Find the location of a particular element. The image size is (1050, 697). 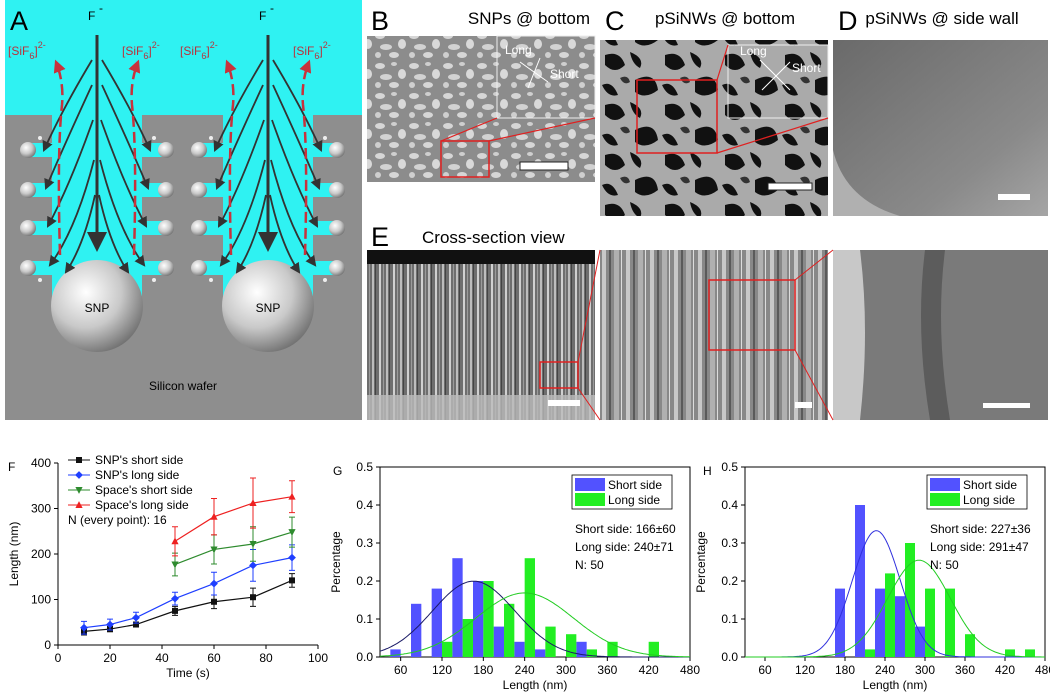

panel-c: Long Short C pSiNWs @ bottom is located at coordinates (714, 111).